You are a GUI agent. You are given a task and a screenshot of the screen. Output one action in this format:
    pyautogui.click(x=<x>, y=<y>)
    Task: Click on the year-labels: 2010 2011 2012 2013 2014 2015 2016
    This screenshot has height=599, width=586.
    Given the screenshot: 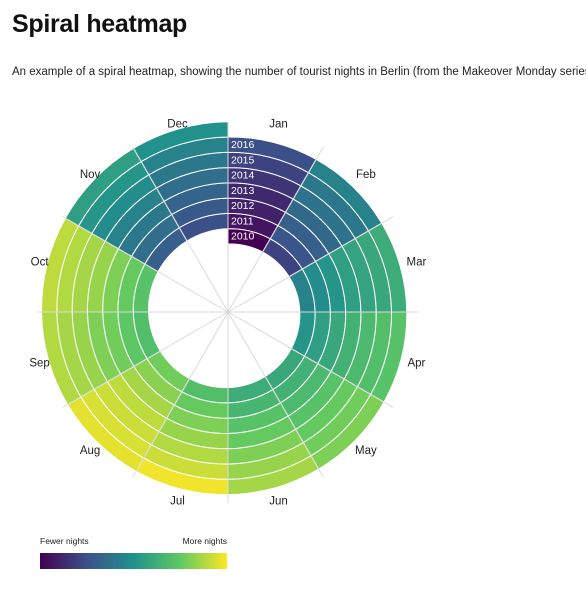 What is the action you would take?
    pyautogui.click(x=243, y=191)
    